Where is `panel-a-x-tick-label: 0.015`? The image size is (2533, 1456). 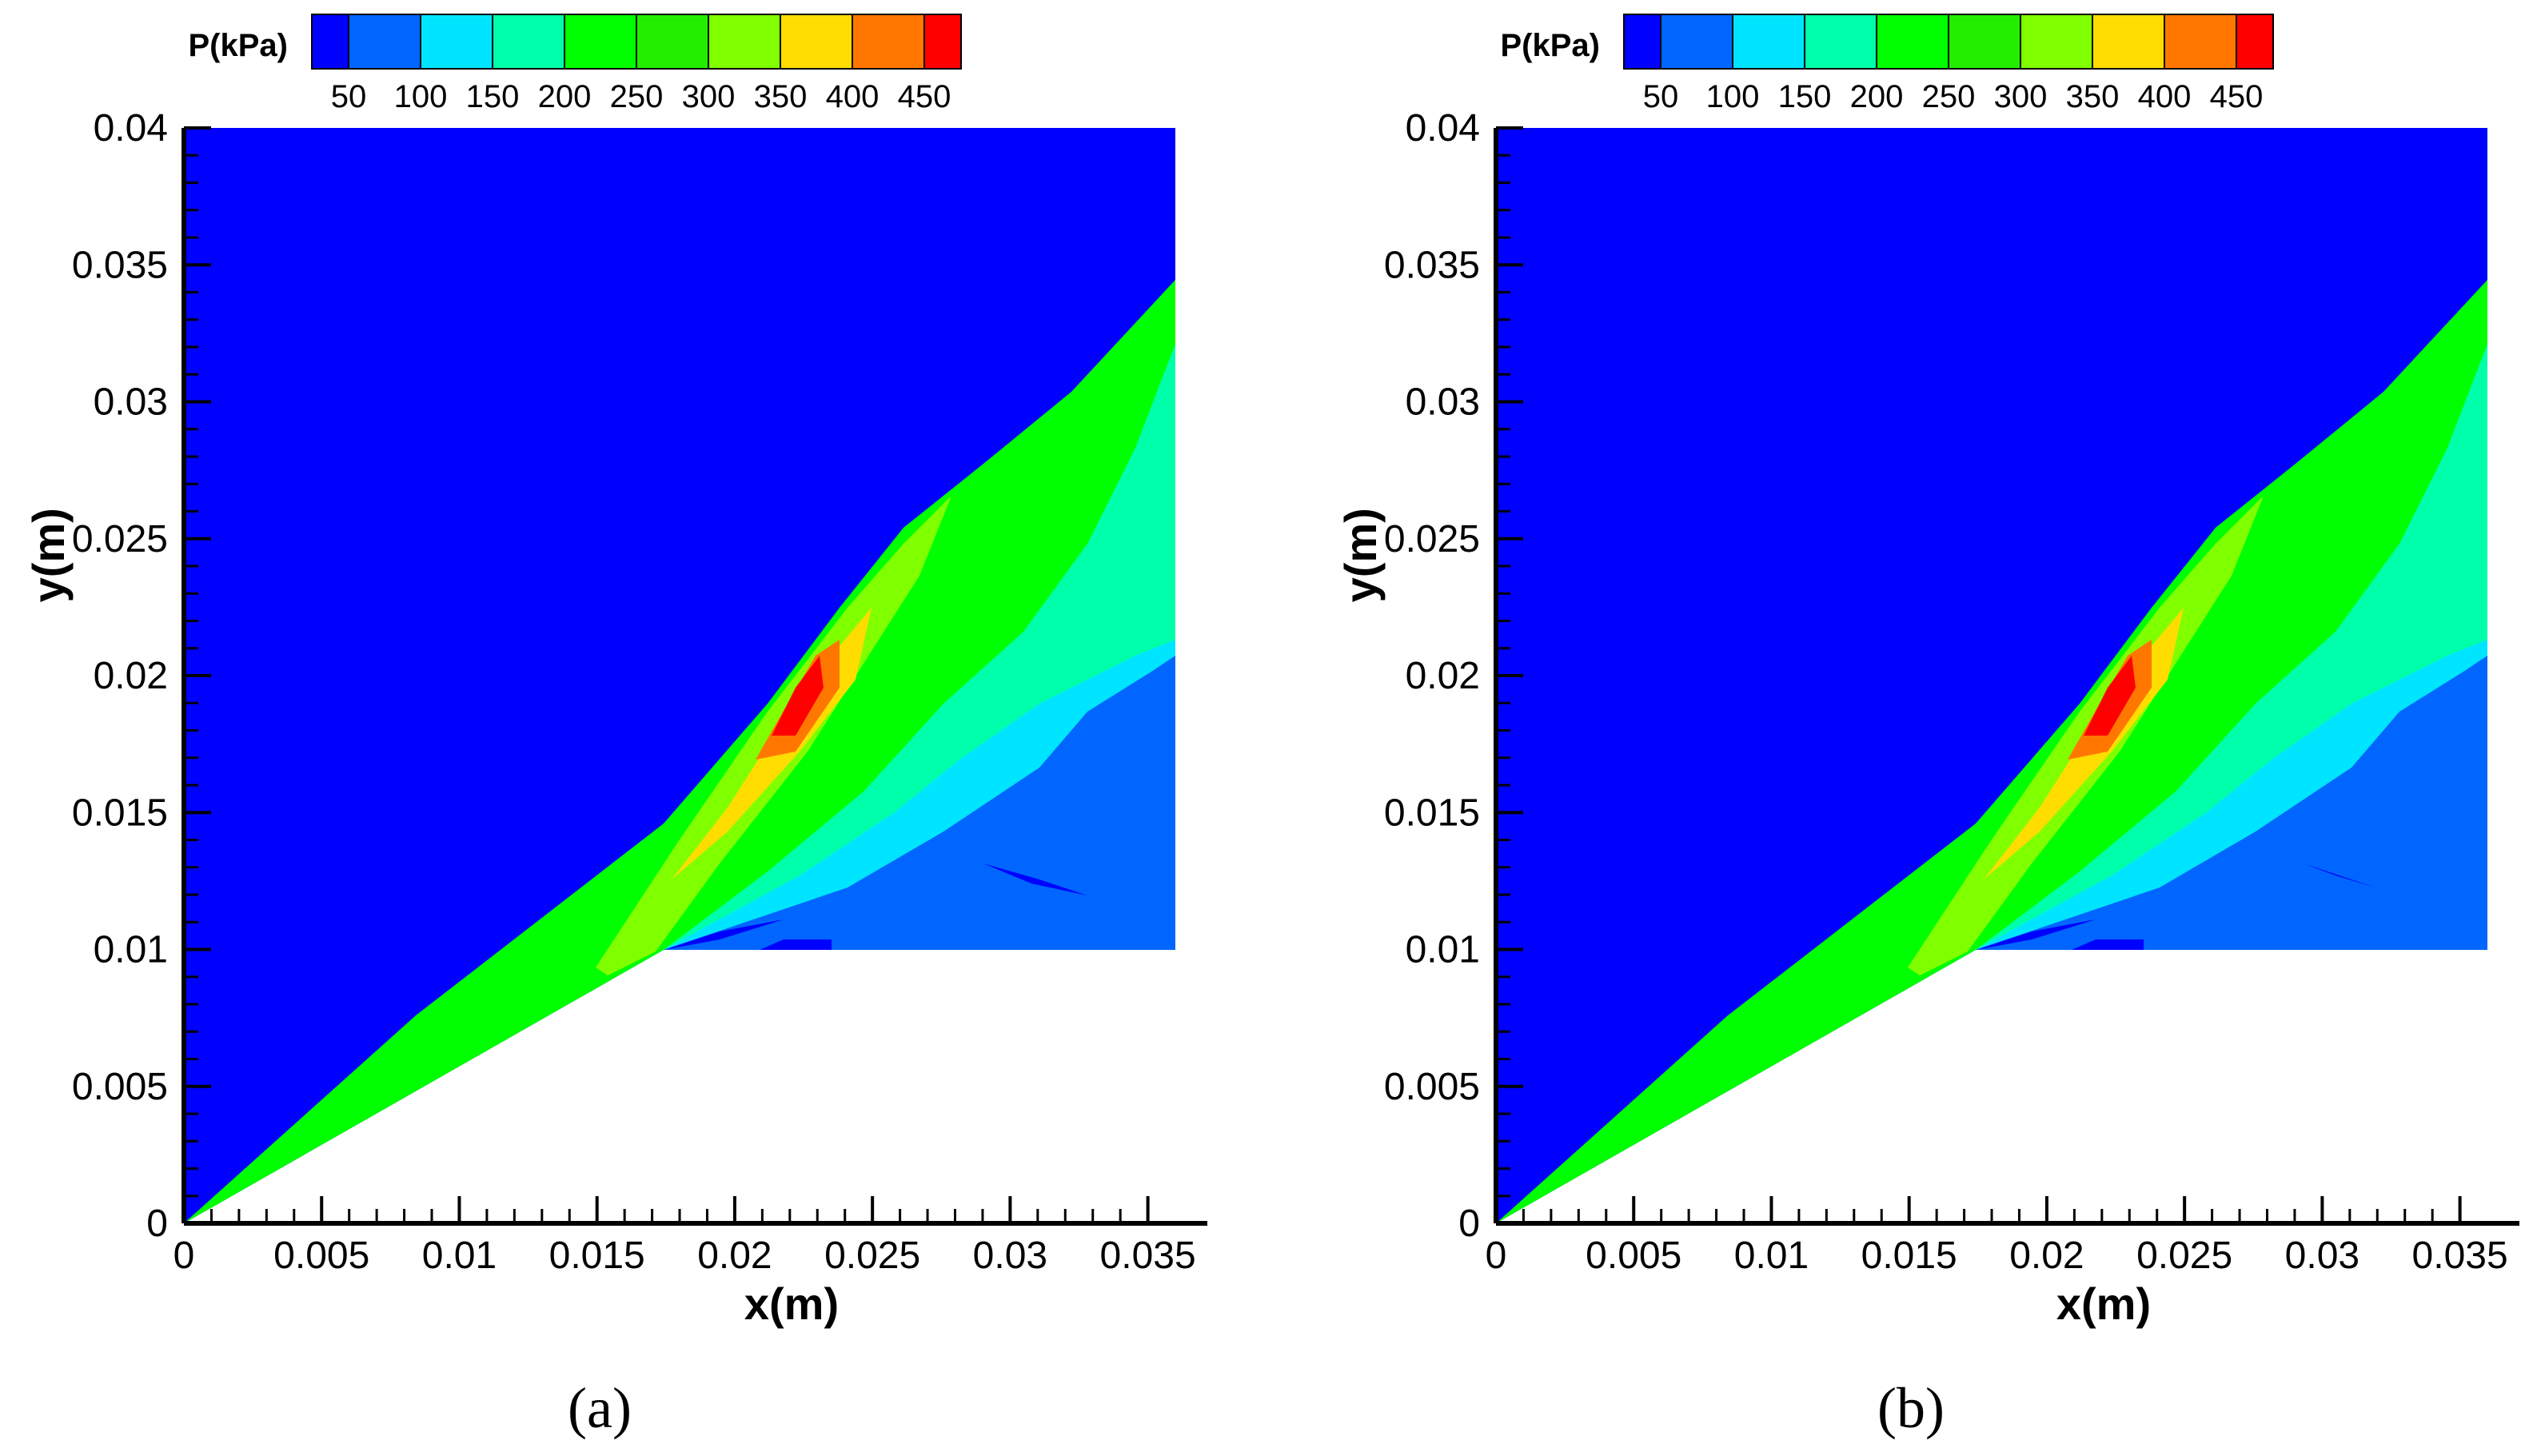 panel-a-x-tick-label: 0.015 is located at coordinates (597, 1256).